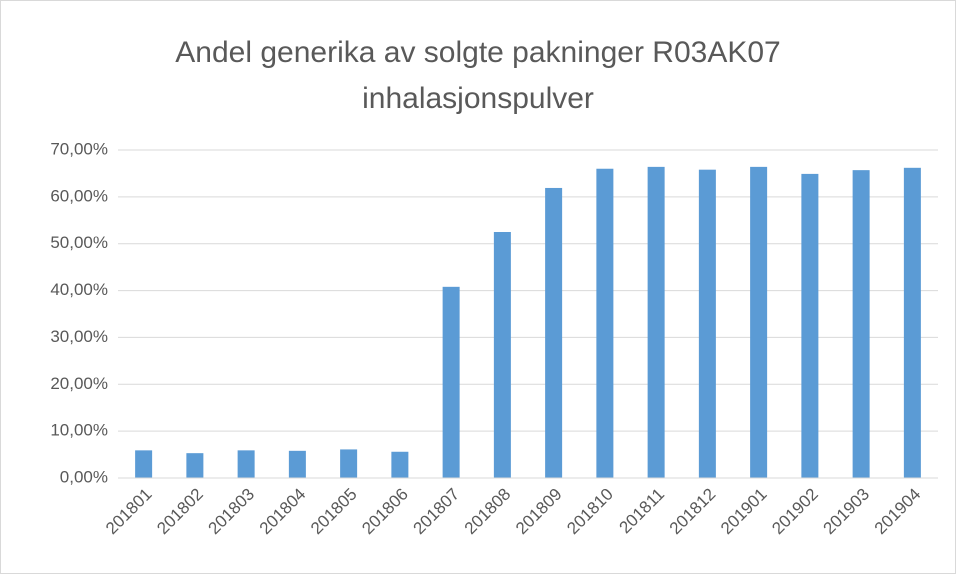  Describe the element at coordinates (79, 430) in the screenshot. I see `y-tick-label: 10,00%` at that location.